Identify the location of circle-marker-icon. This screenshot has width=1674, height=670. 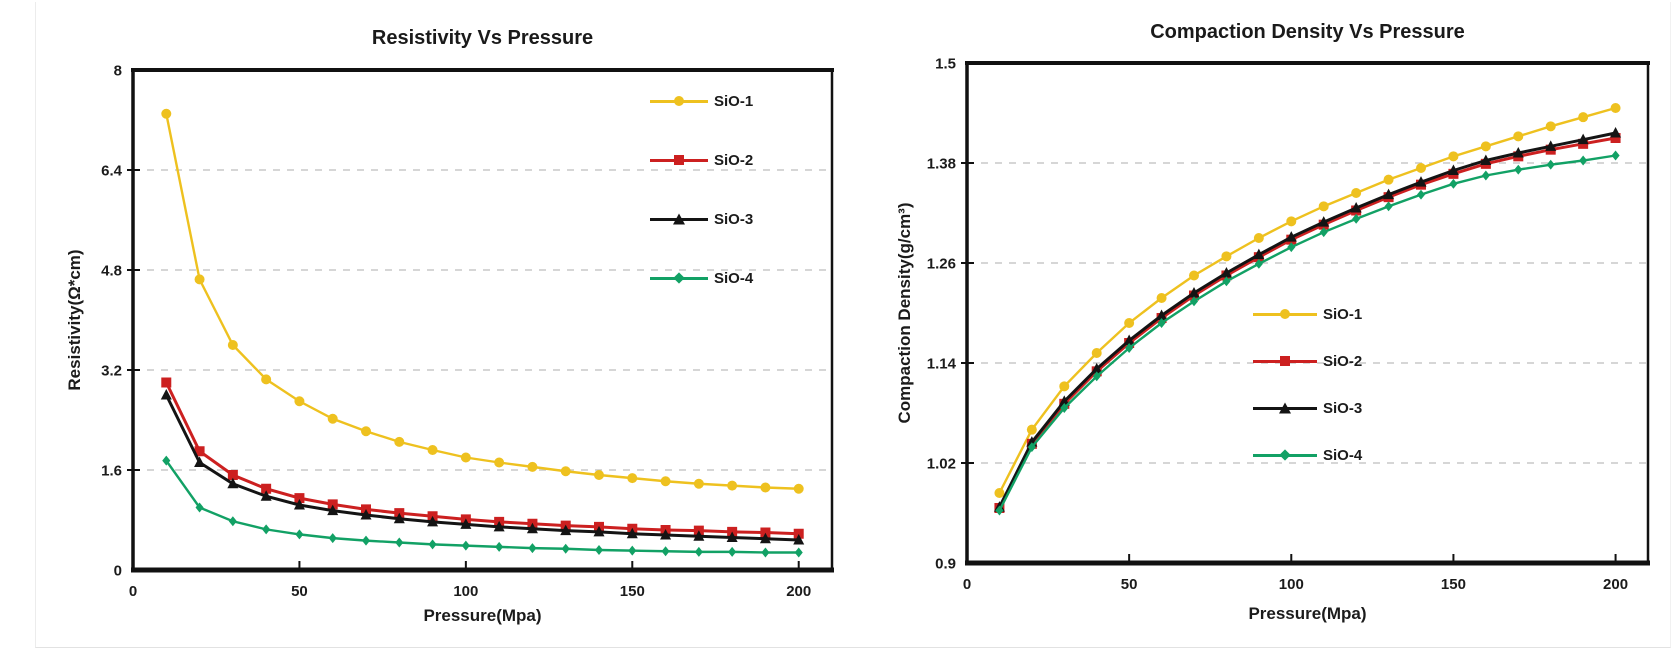
(1285, 314).